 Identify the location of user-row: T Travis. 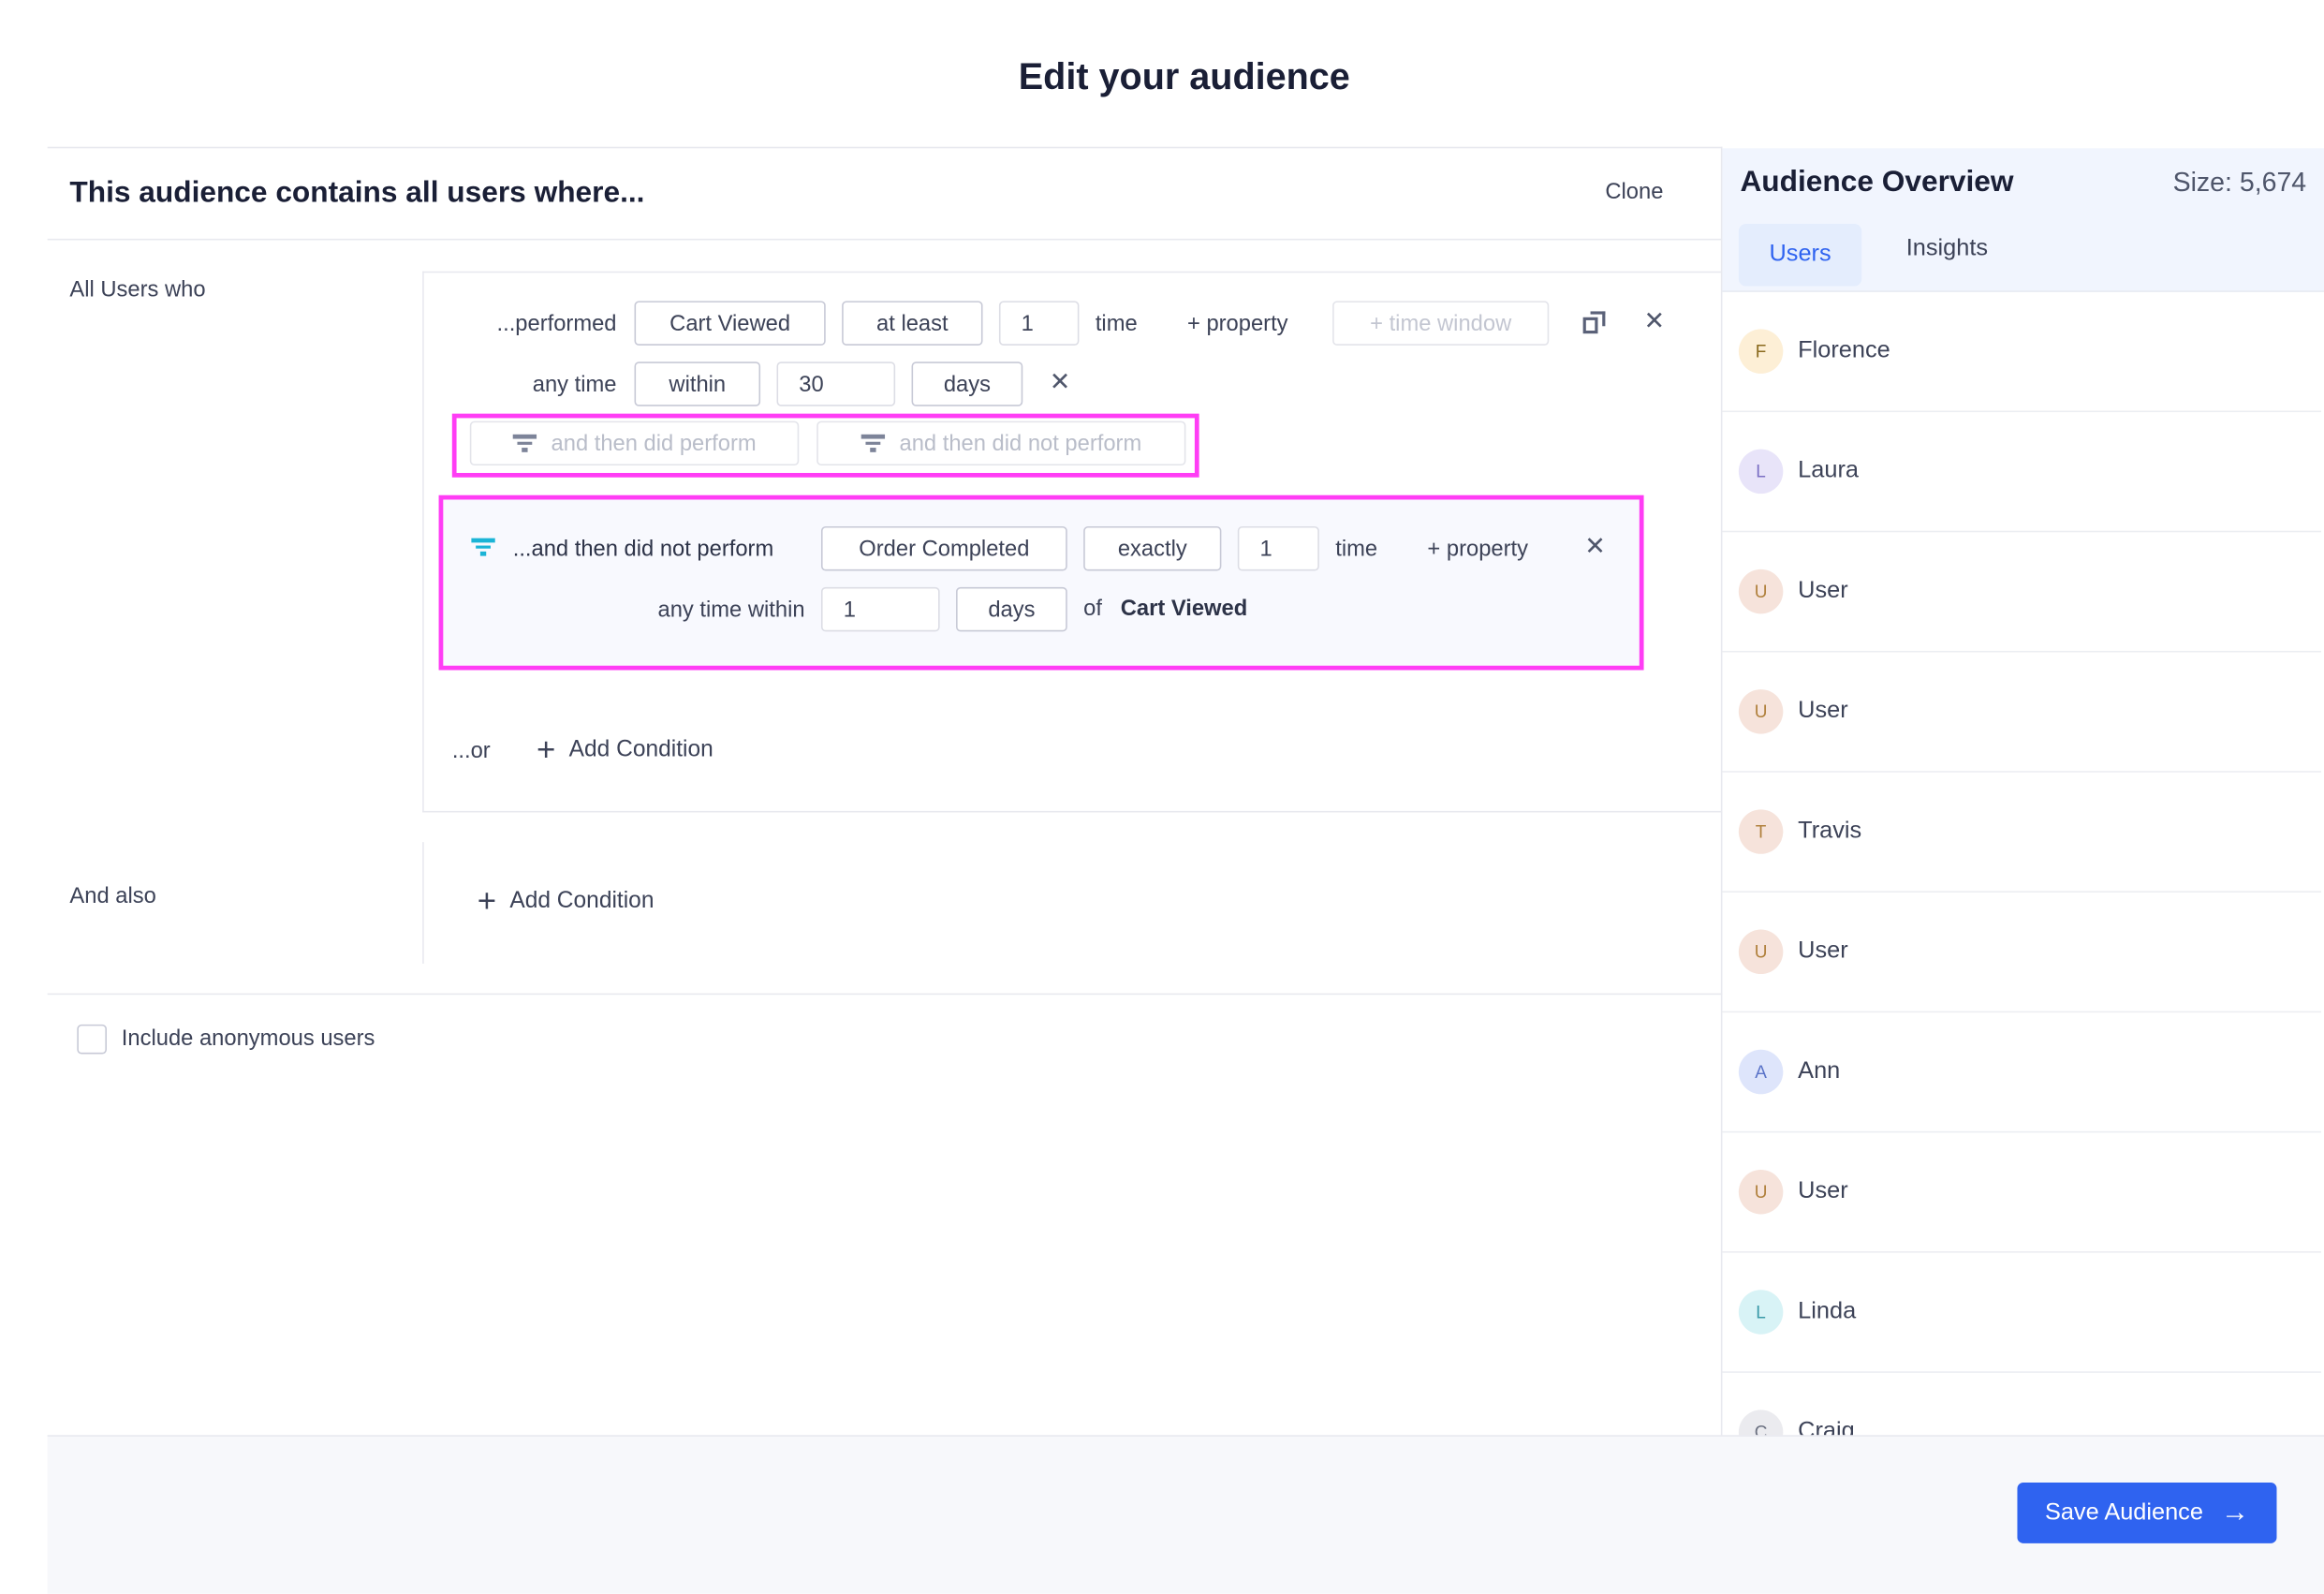
(2021, 833).